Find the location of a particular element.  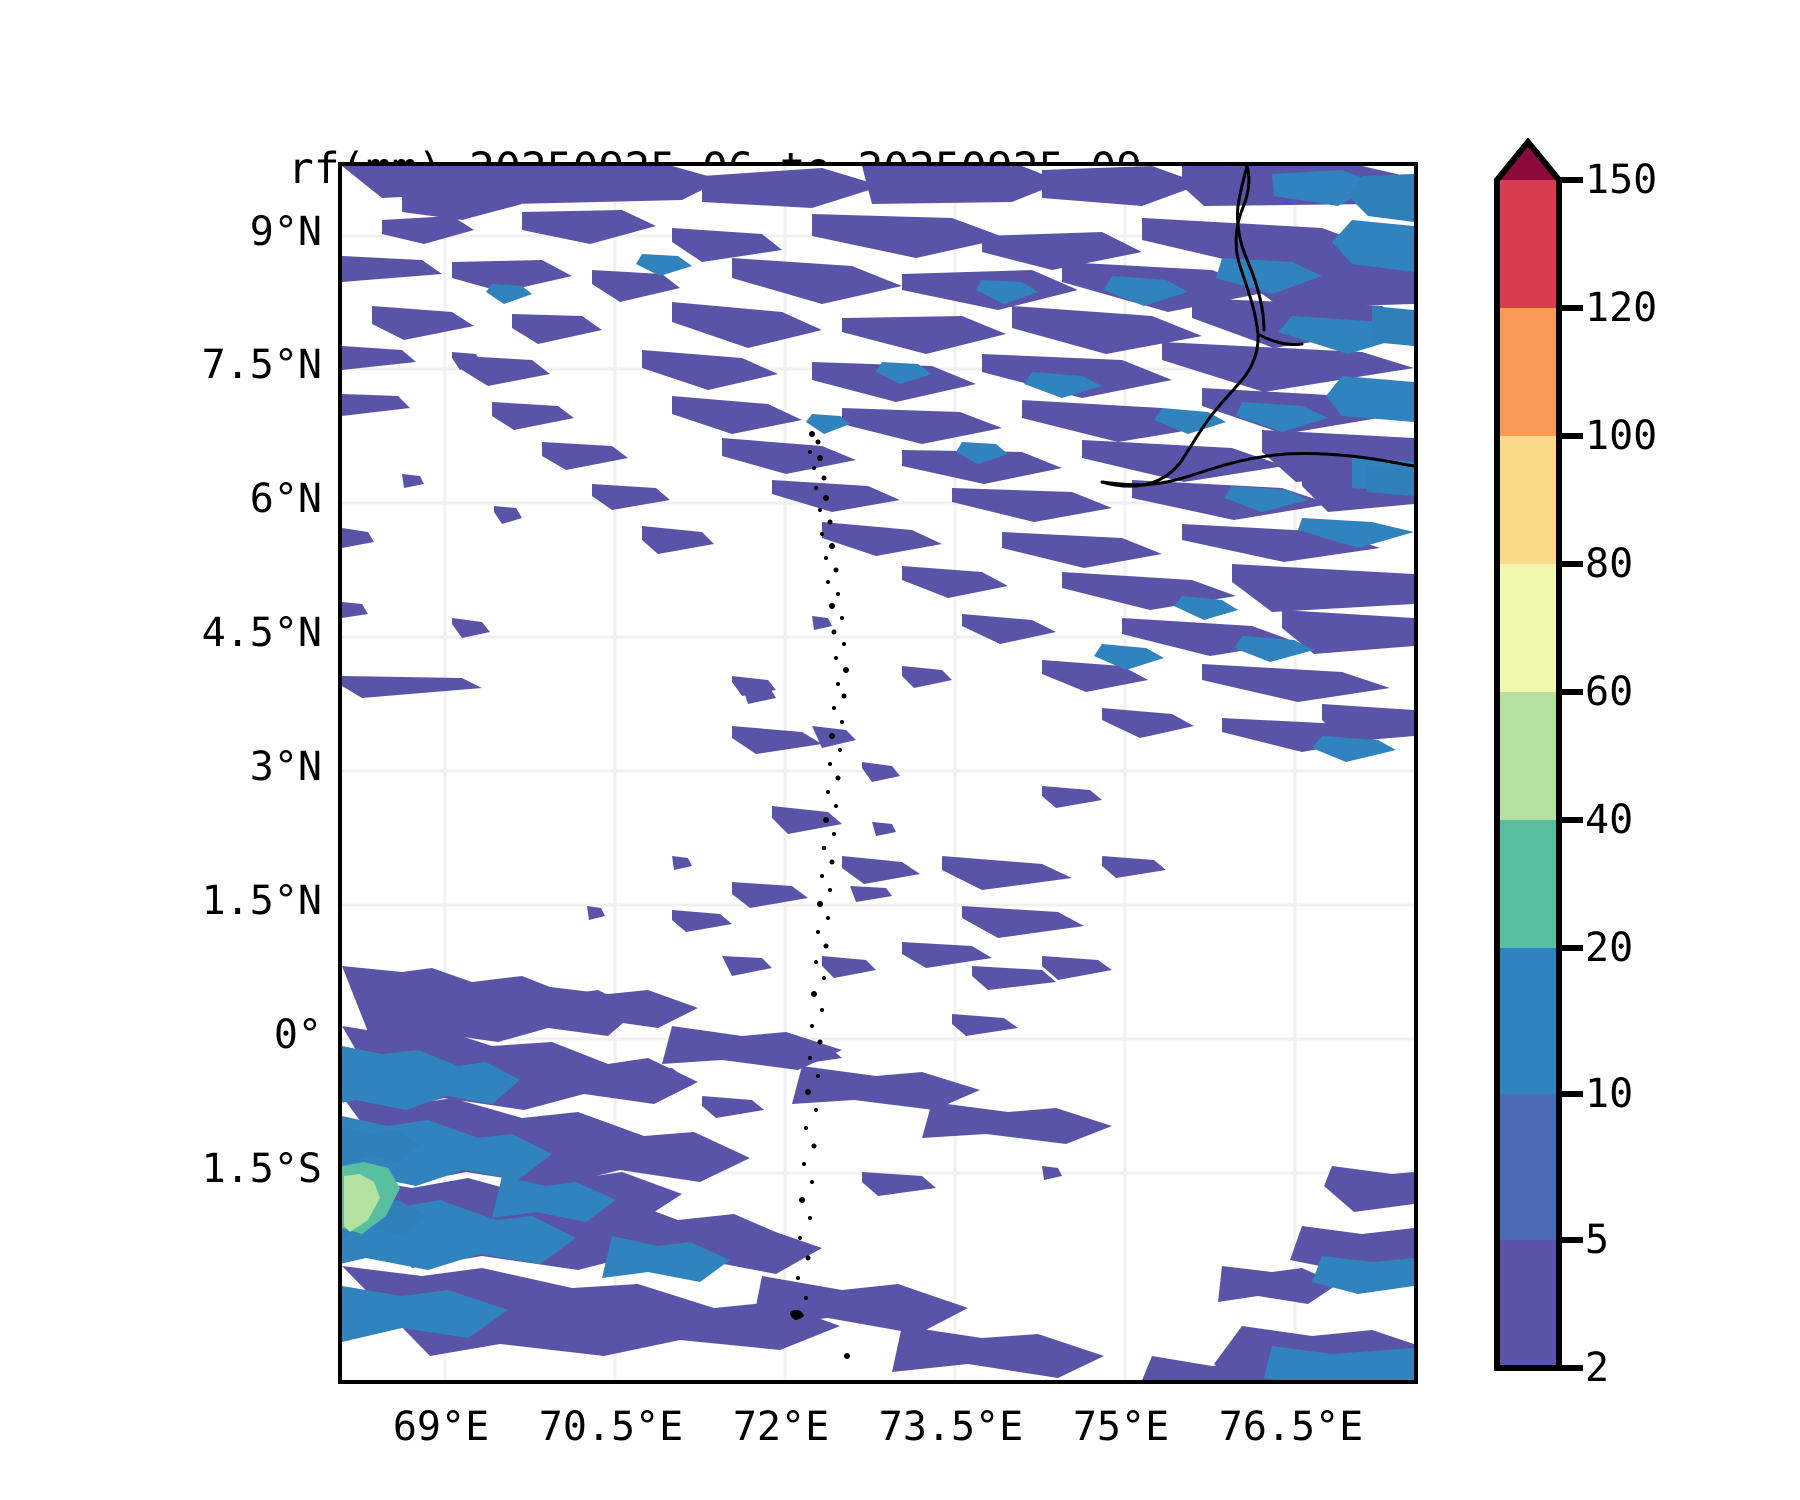

colorbar-tick-label: 10 is located at coordinates (1609, 1094).